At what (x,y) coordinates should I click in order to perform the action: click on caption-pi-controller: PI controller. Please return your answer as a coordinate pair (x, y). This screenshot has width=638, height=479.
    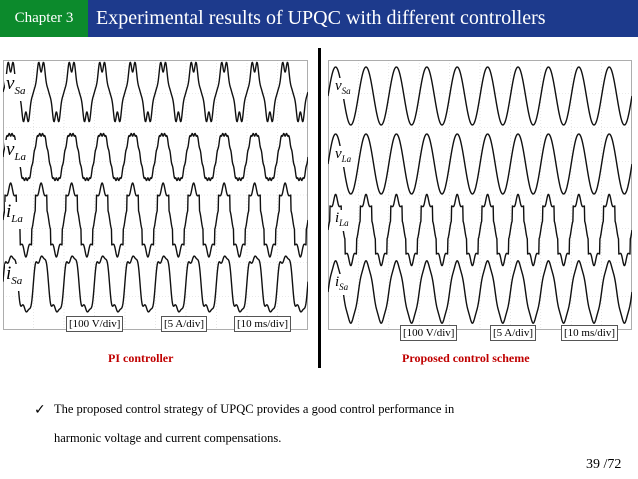
    Looking at the image, I should click on (141, 358).